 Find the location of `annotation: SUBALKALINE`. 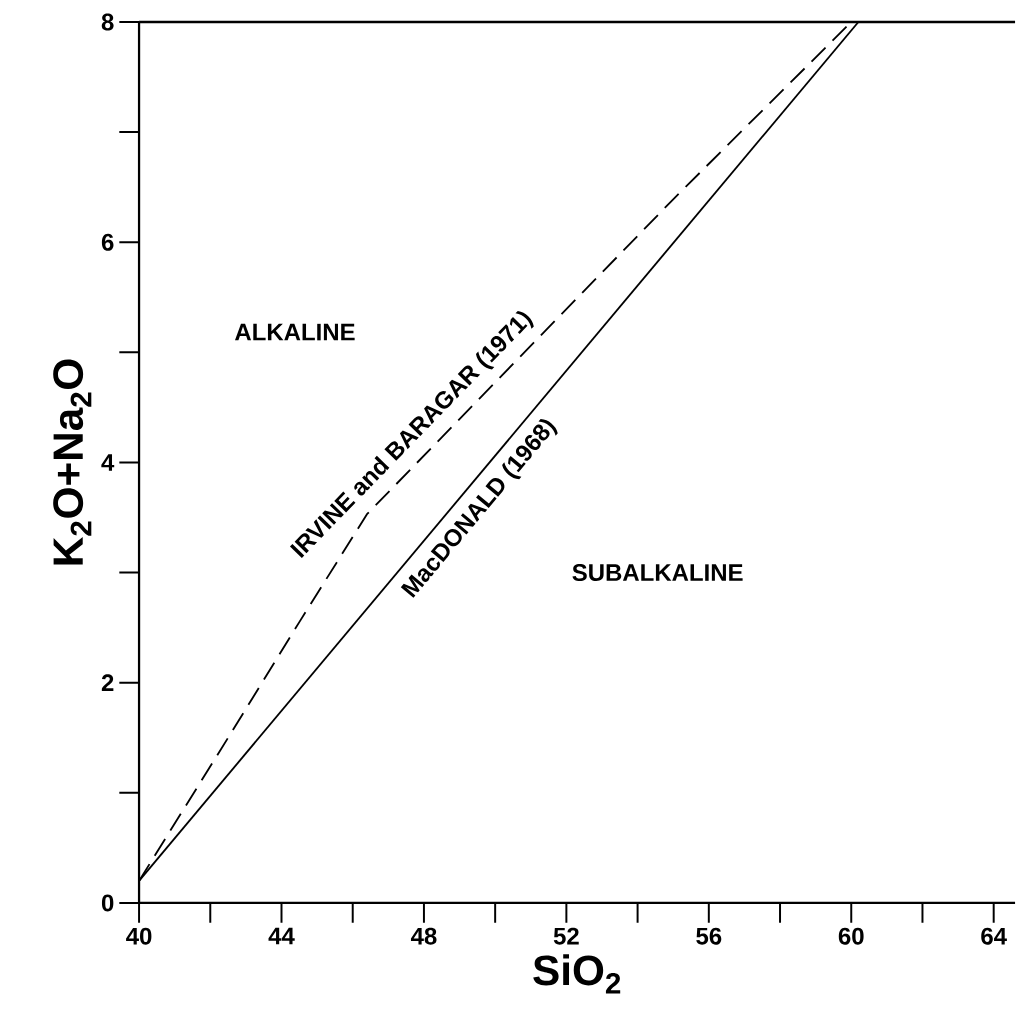

annotation: SUBALKALINE is located at coordinates (657, 573).